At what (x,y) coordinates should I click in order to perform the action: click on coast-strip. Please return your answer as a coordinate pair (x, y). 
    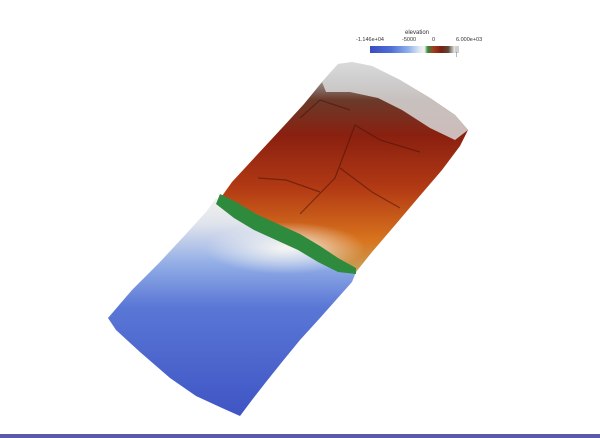
    Looking at the image, I should click on (286, 234).